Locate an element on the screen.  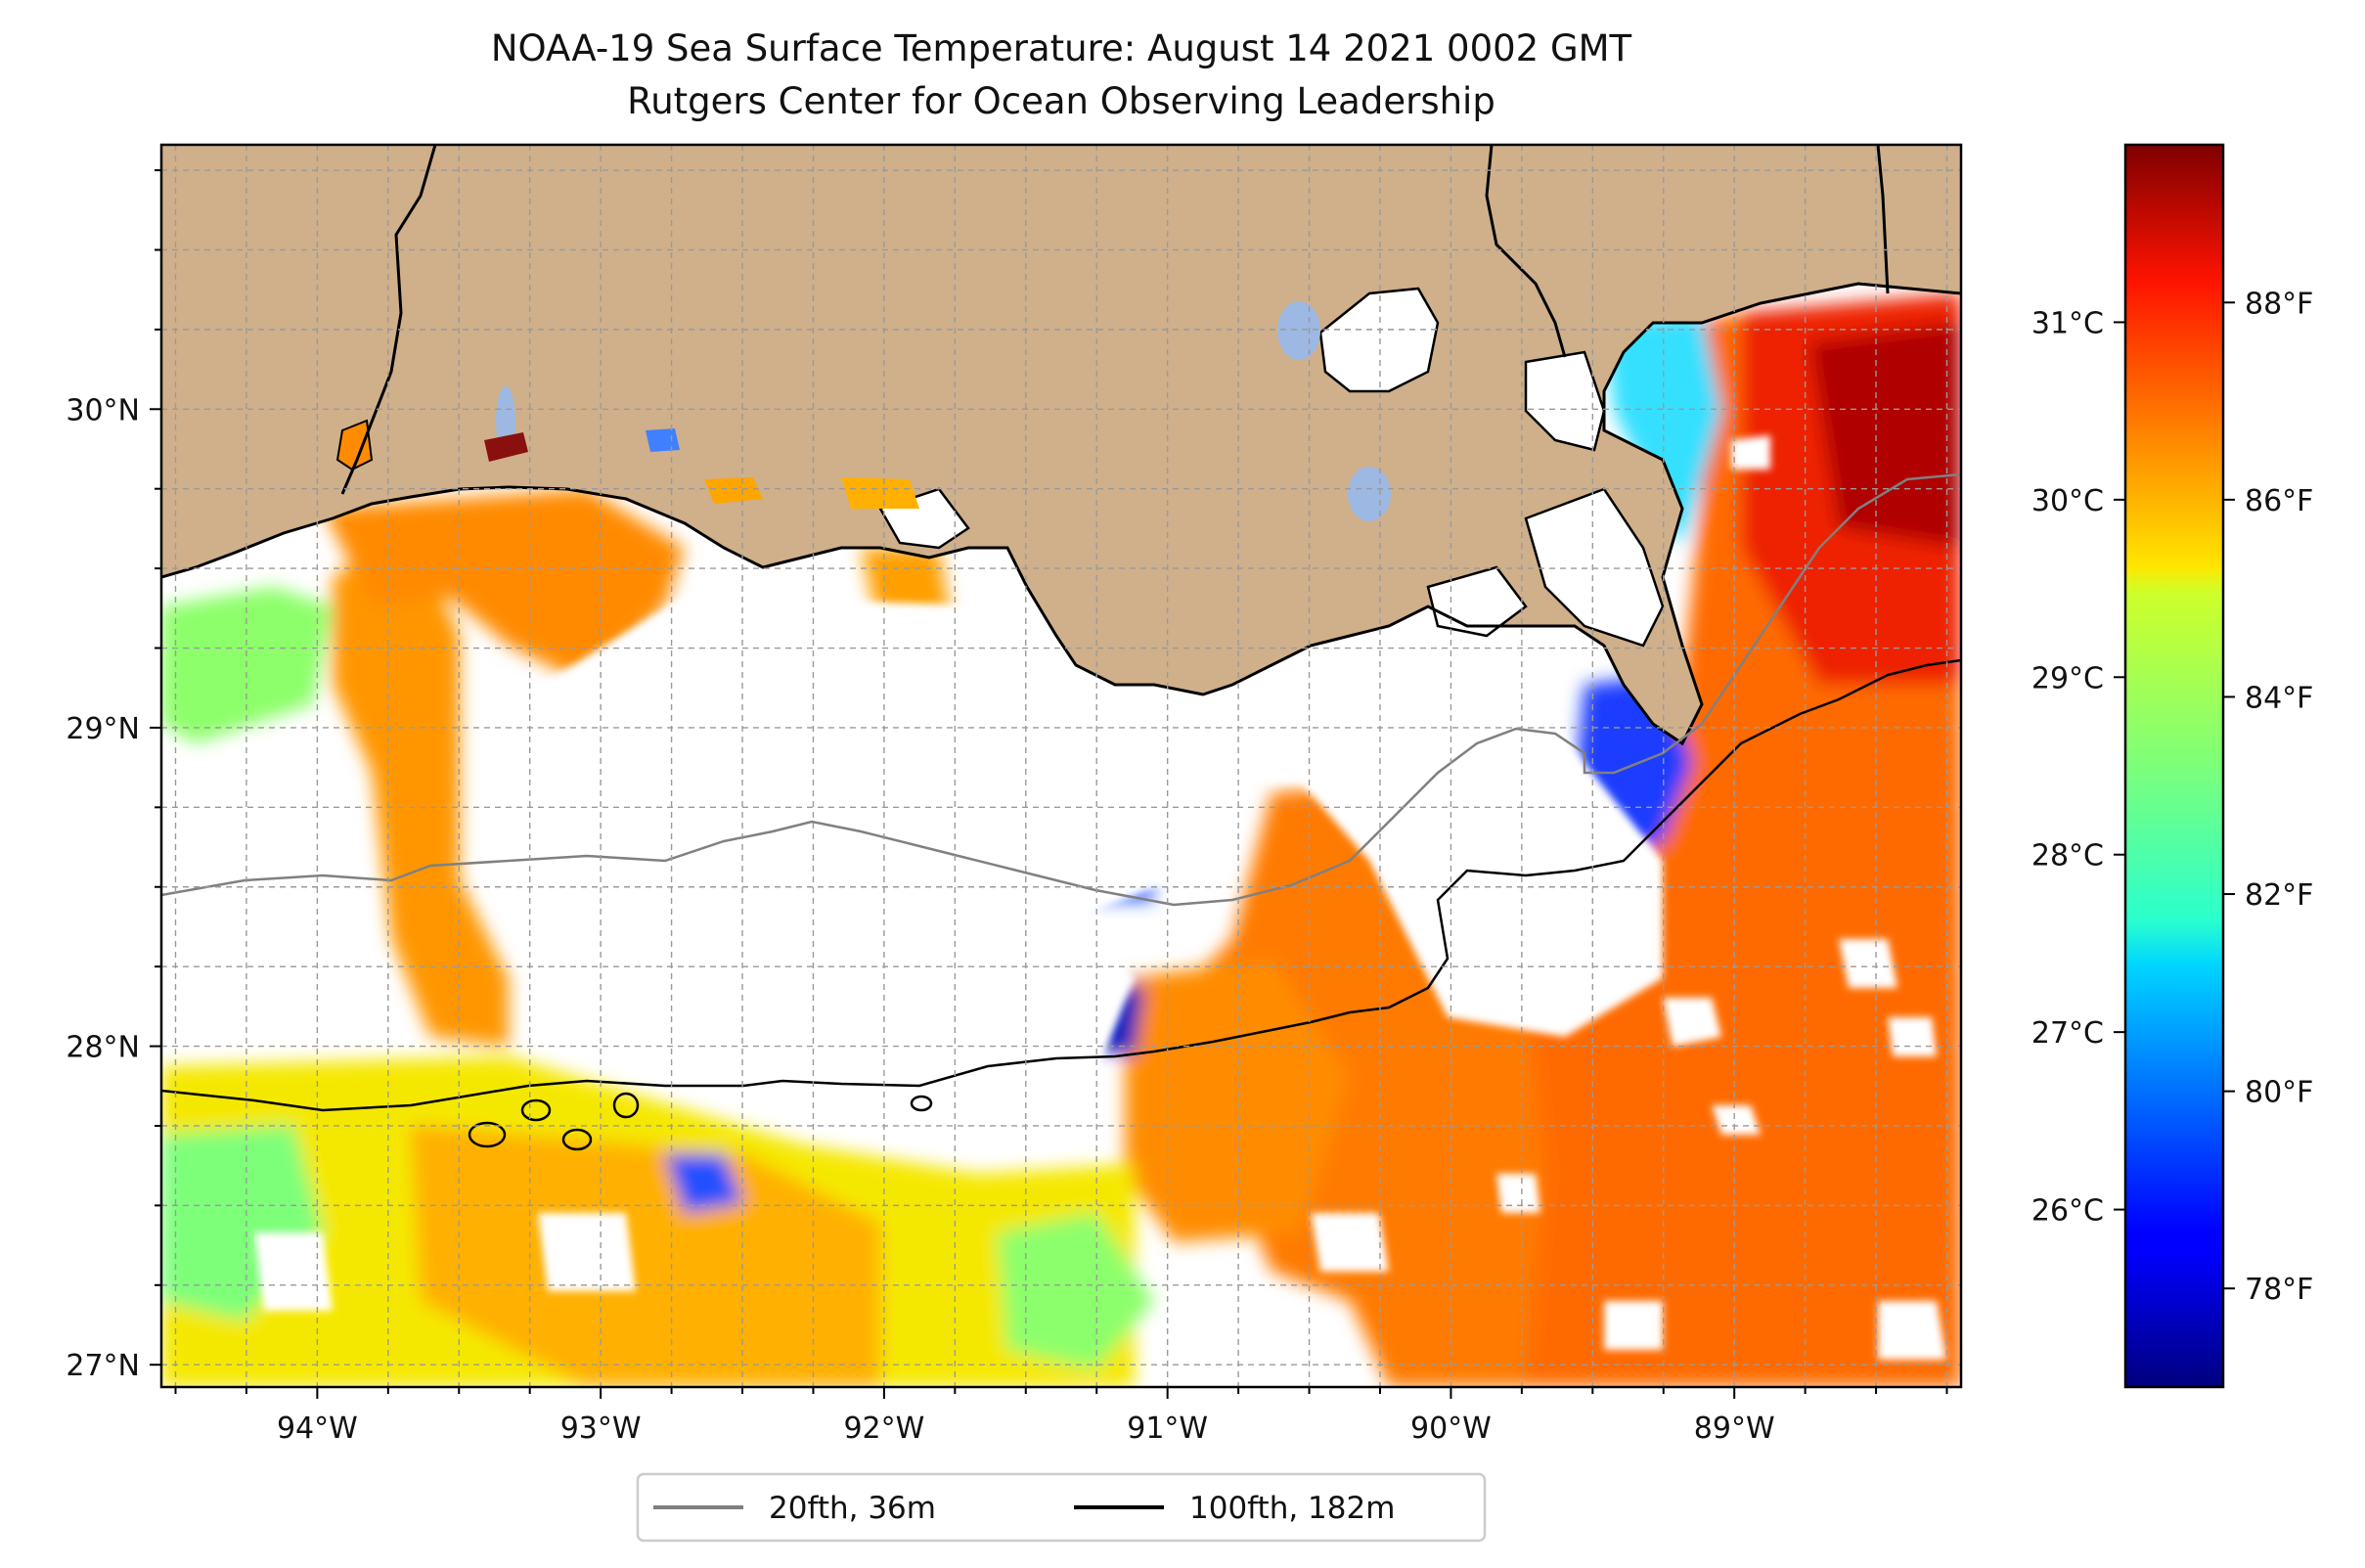
x-tick-label: 94°W is located at coordinates (317, 1428).